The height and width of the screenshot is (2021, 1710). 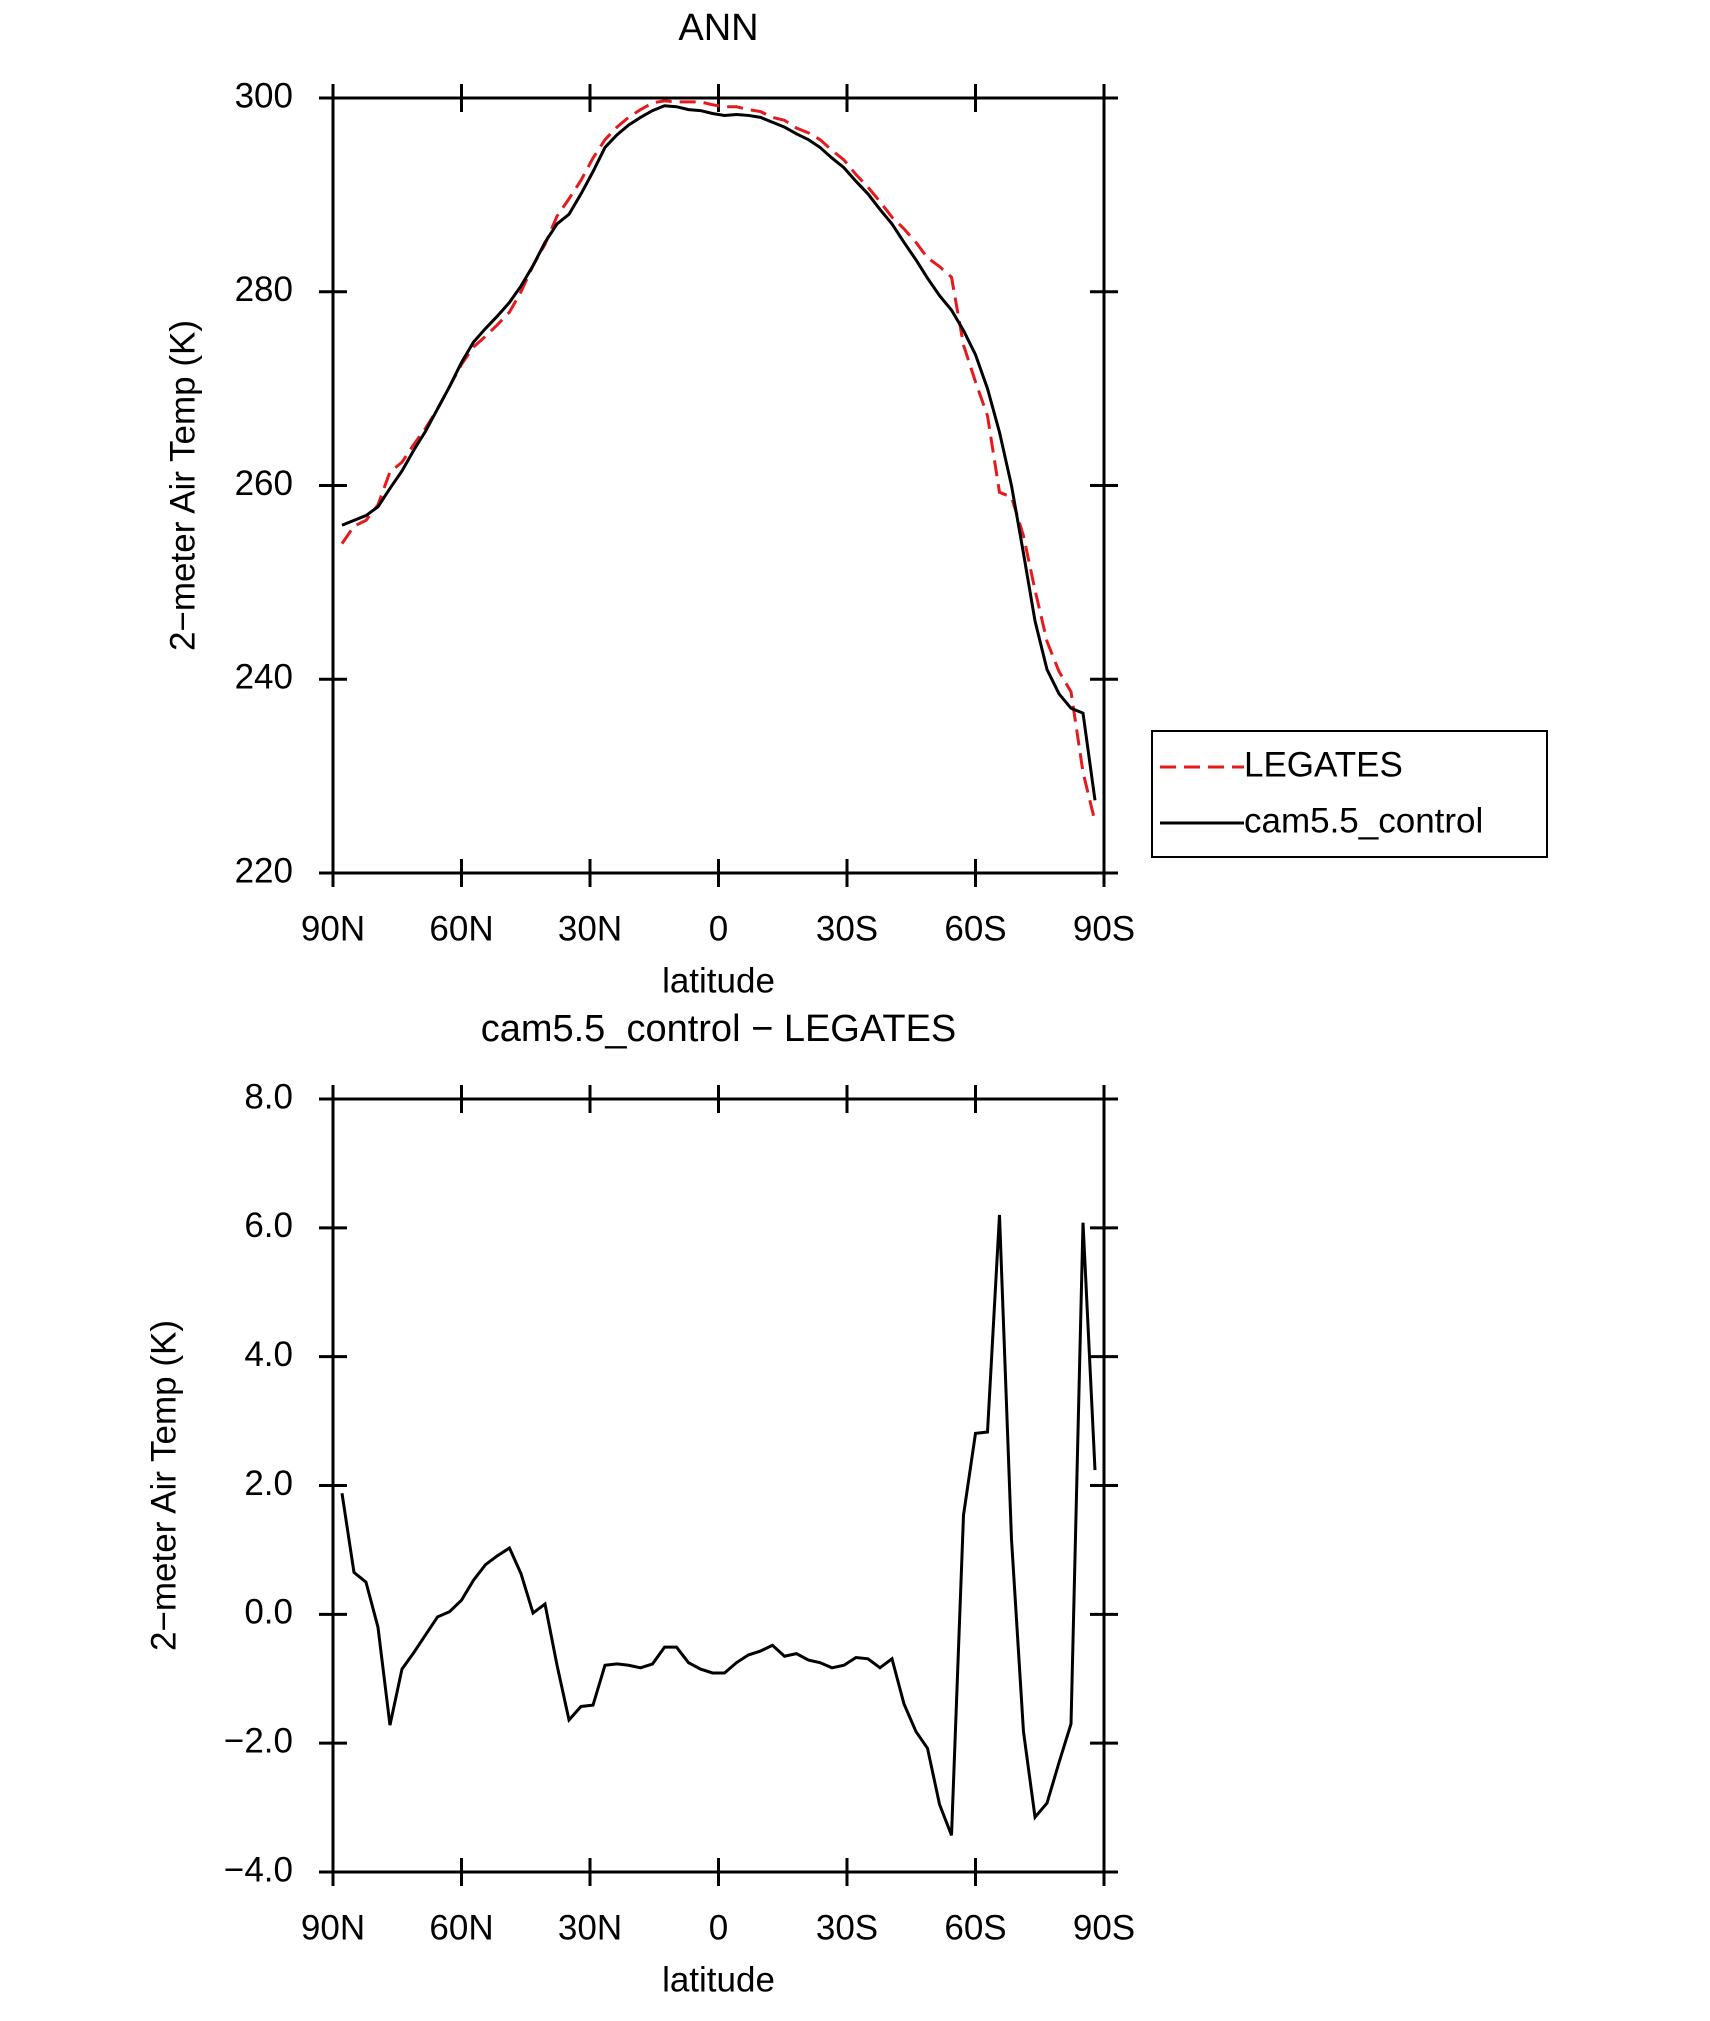 I want to click on chart-title: ANN, so click(x=718, y=28).